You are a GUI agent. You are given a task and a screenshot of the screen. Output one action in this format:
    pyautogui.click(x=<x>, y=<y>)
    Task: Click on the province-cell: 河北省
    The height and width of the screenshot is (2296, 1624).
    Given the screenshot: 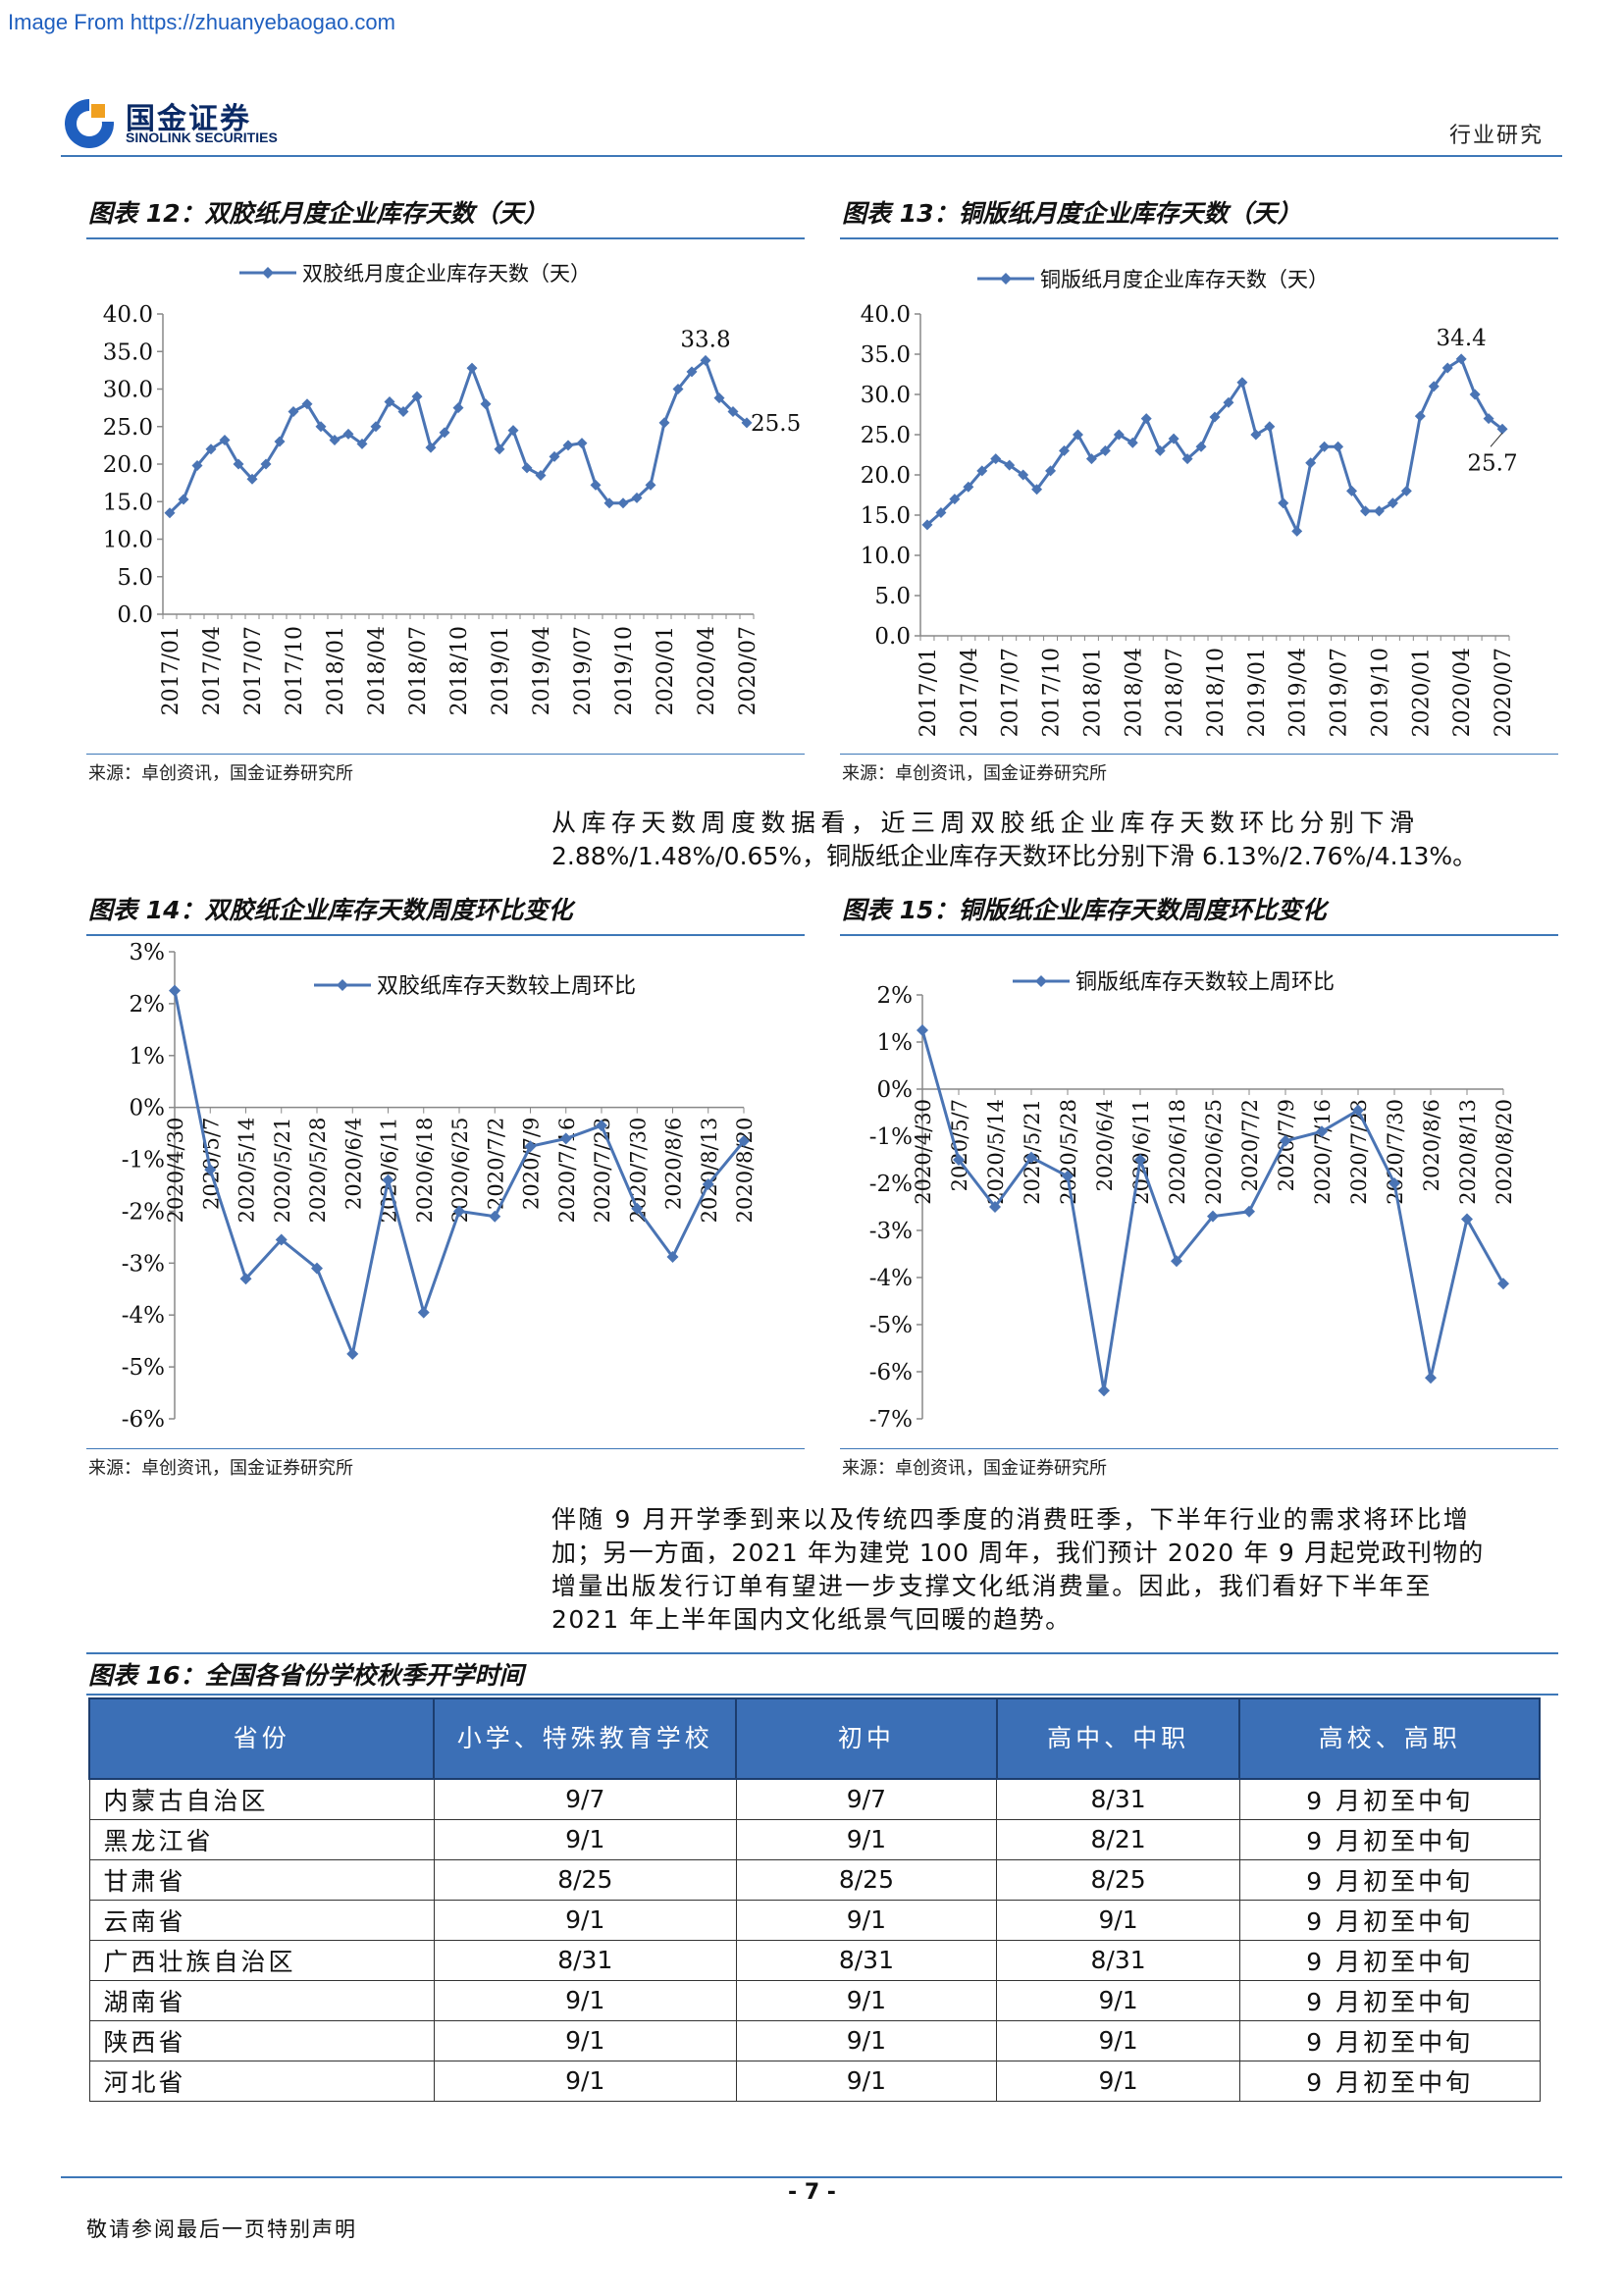 What is the action you would take?
    pyautogui.click(x=261, y=2081)
    